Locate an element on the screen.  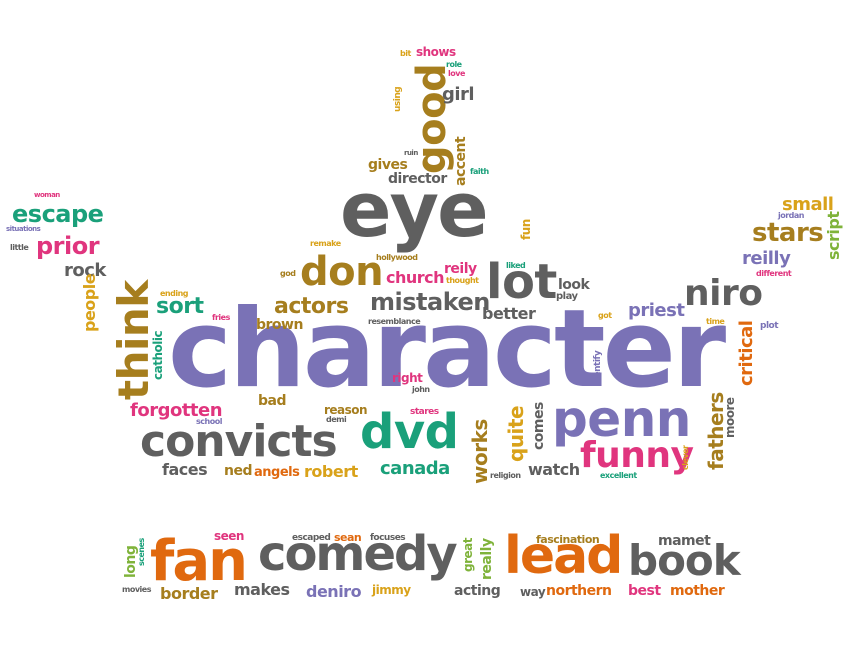
word-reilly: reilly is located at coordinates (766, 258).